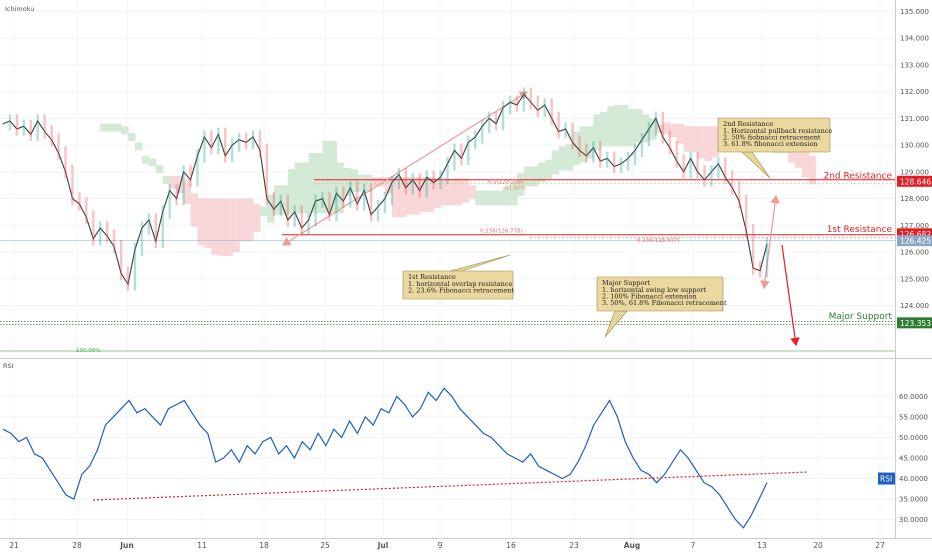 The image size is (932, 554). I want to click on callout-line: 1. Horizontal pullback resistance, so click(777, 131).